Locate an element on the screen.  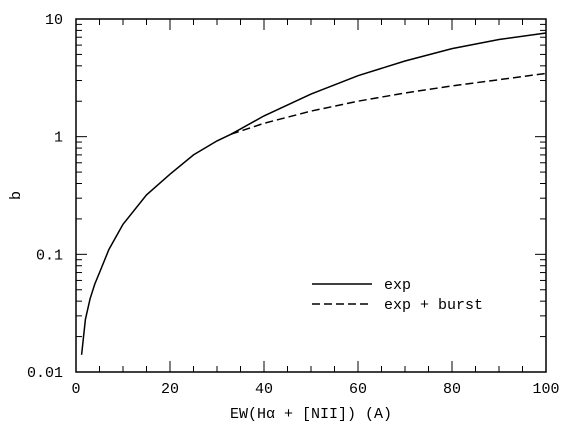
legend: exp exp + burst is located at coordinates (397, 295).